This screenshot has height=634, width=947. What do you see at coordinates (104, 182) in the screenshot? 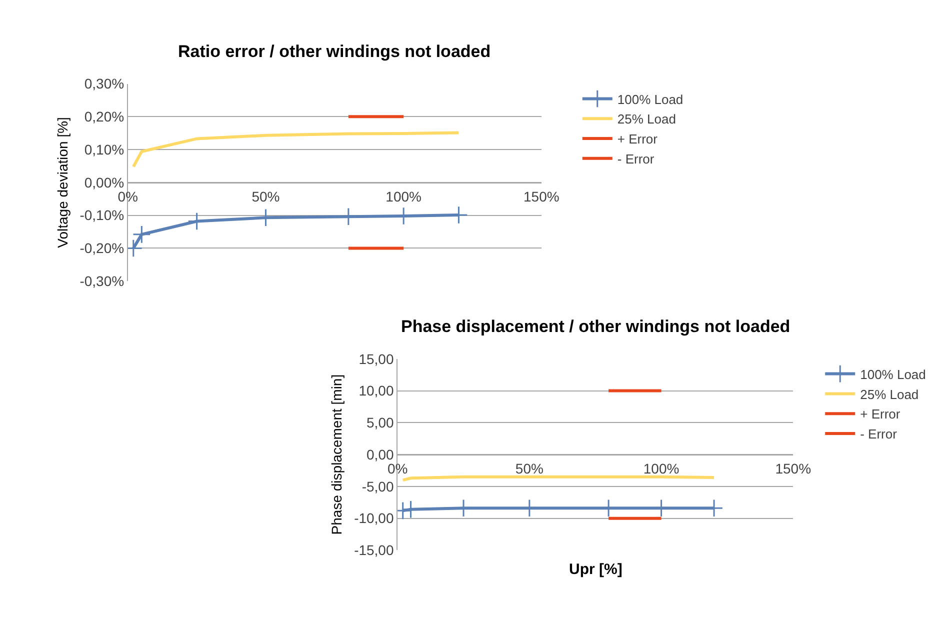
I see `y-tick-label: 0,00%` at bounding box center [104, 182].